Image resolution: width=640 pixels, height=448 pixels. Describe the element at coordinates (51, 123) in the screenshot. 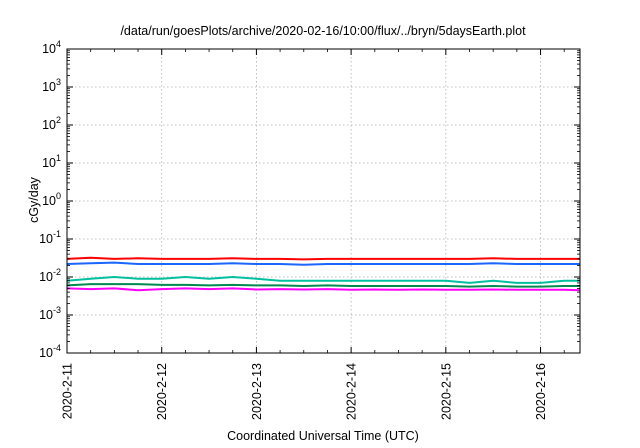

I see `y-tick-label: 10²` at that location.